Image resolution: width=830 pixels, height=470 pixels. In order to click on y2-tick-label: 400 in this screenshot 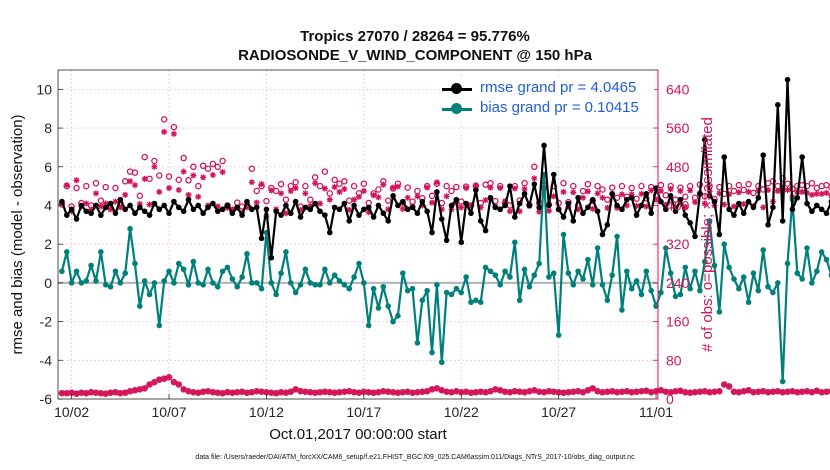, I will do `click(678, 205)`.